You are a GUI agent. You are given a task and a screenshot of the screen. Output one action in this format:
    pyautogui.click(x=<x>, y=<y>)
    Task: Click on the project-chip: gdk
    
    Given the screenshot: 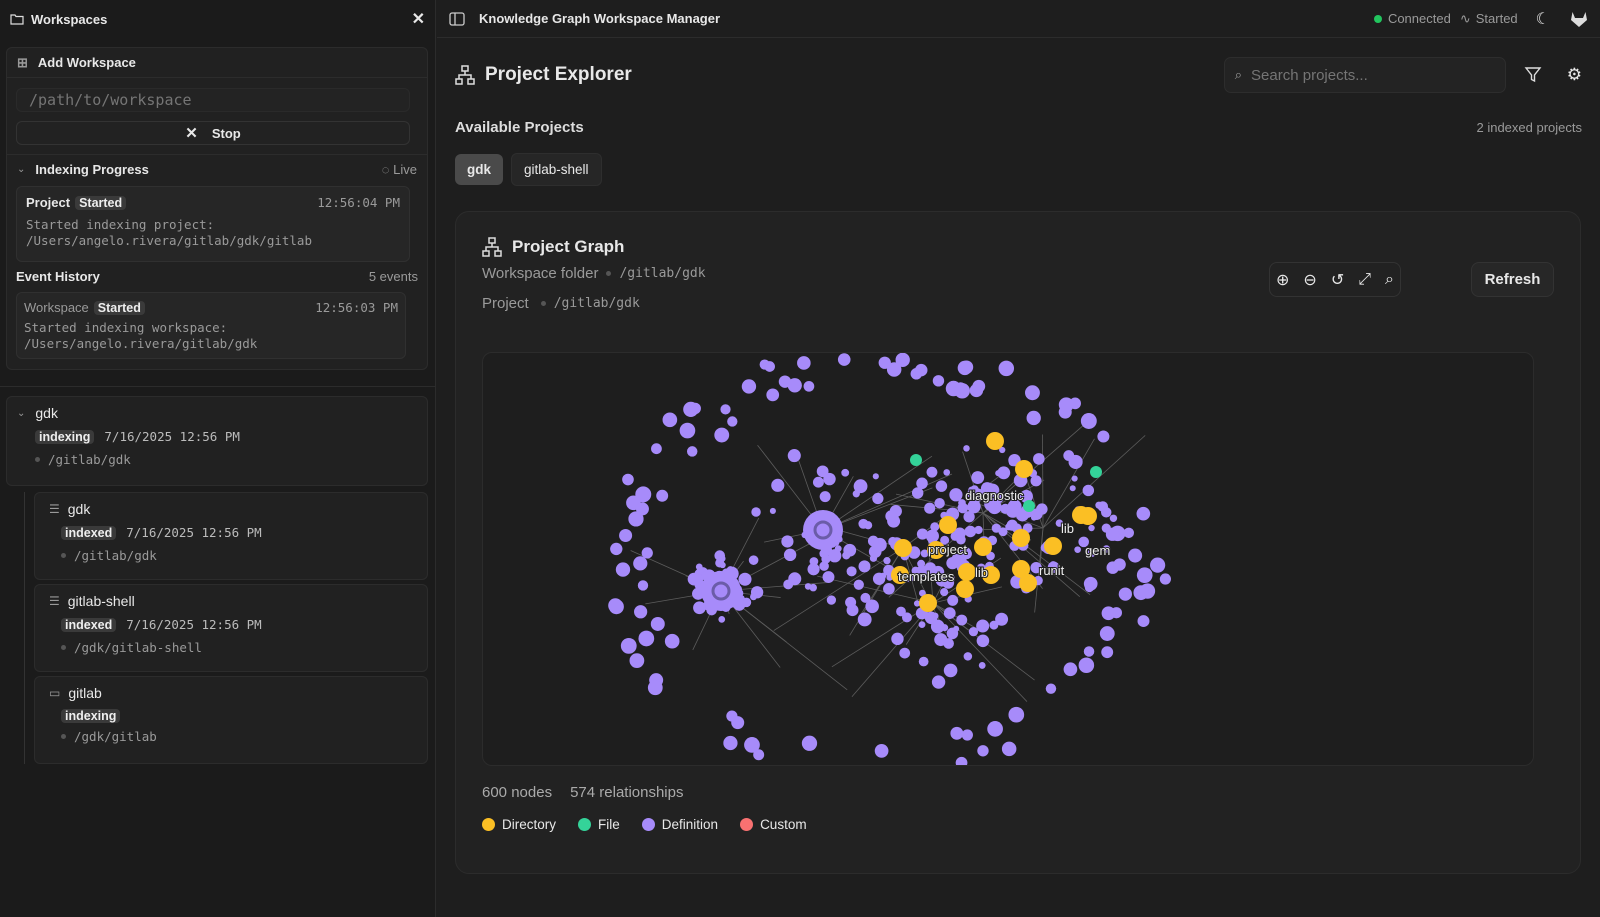 What is the action you would take?
    pyautogui.click(x=479, y=169)
    